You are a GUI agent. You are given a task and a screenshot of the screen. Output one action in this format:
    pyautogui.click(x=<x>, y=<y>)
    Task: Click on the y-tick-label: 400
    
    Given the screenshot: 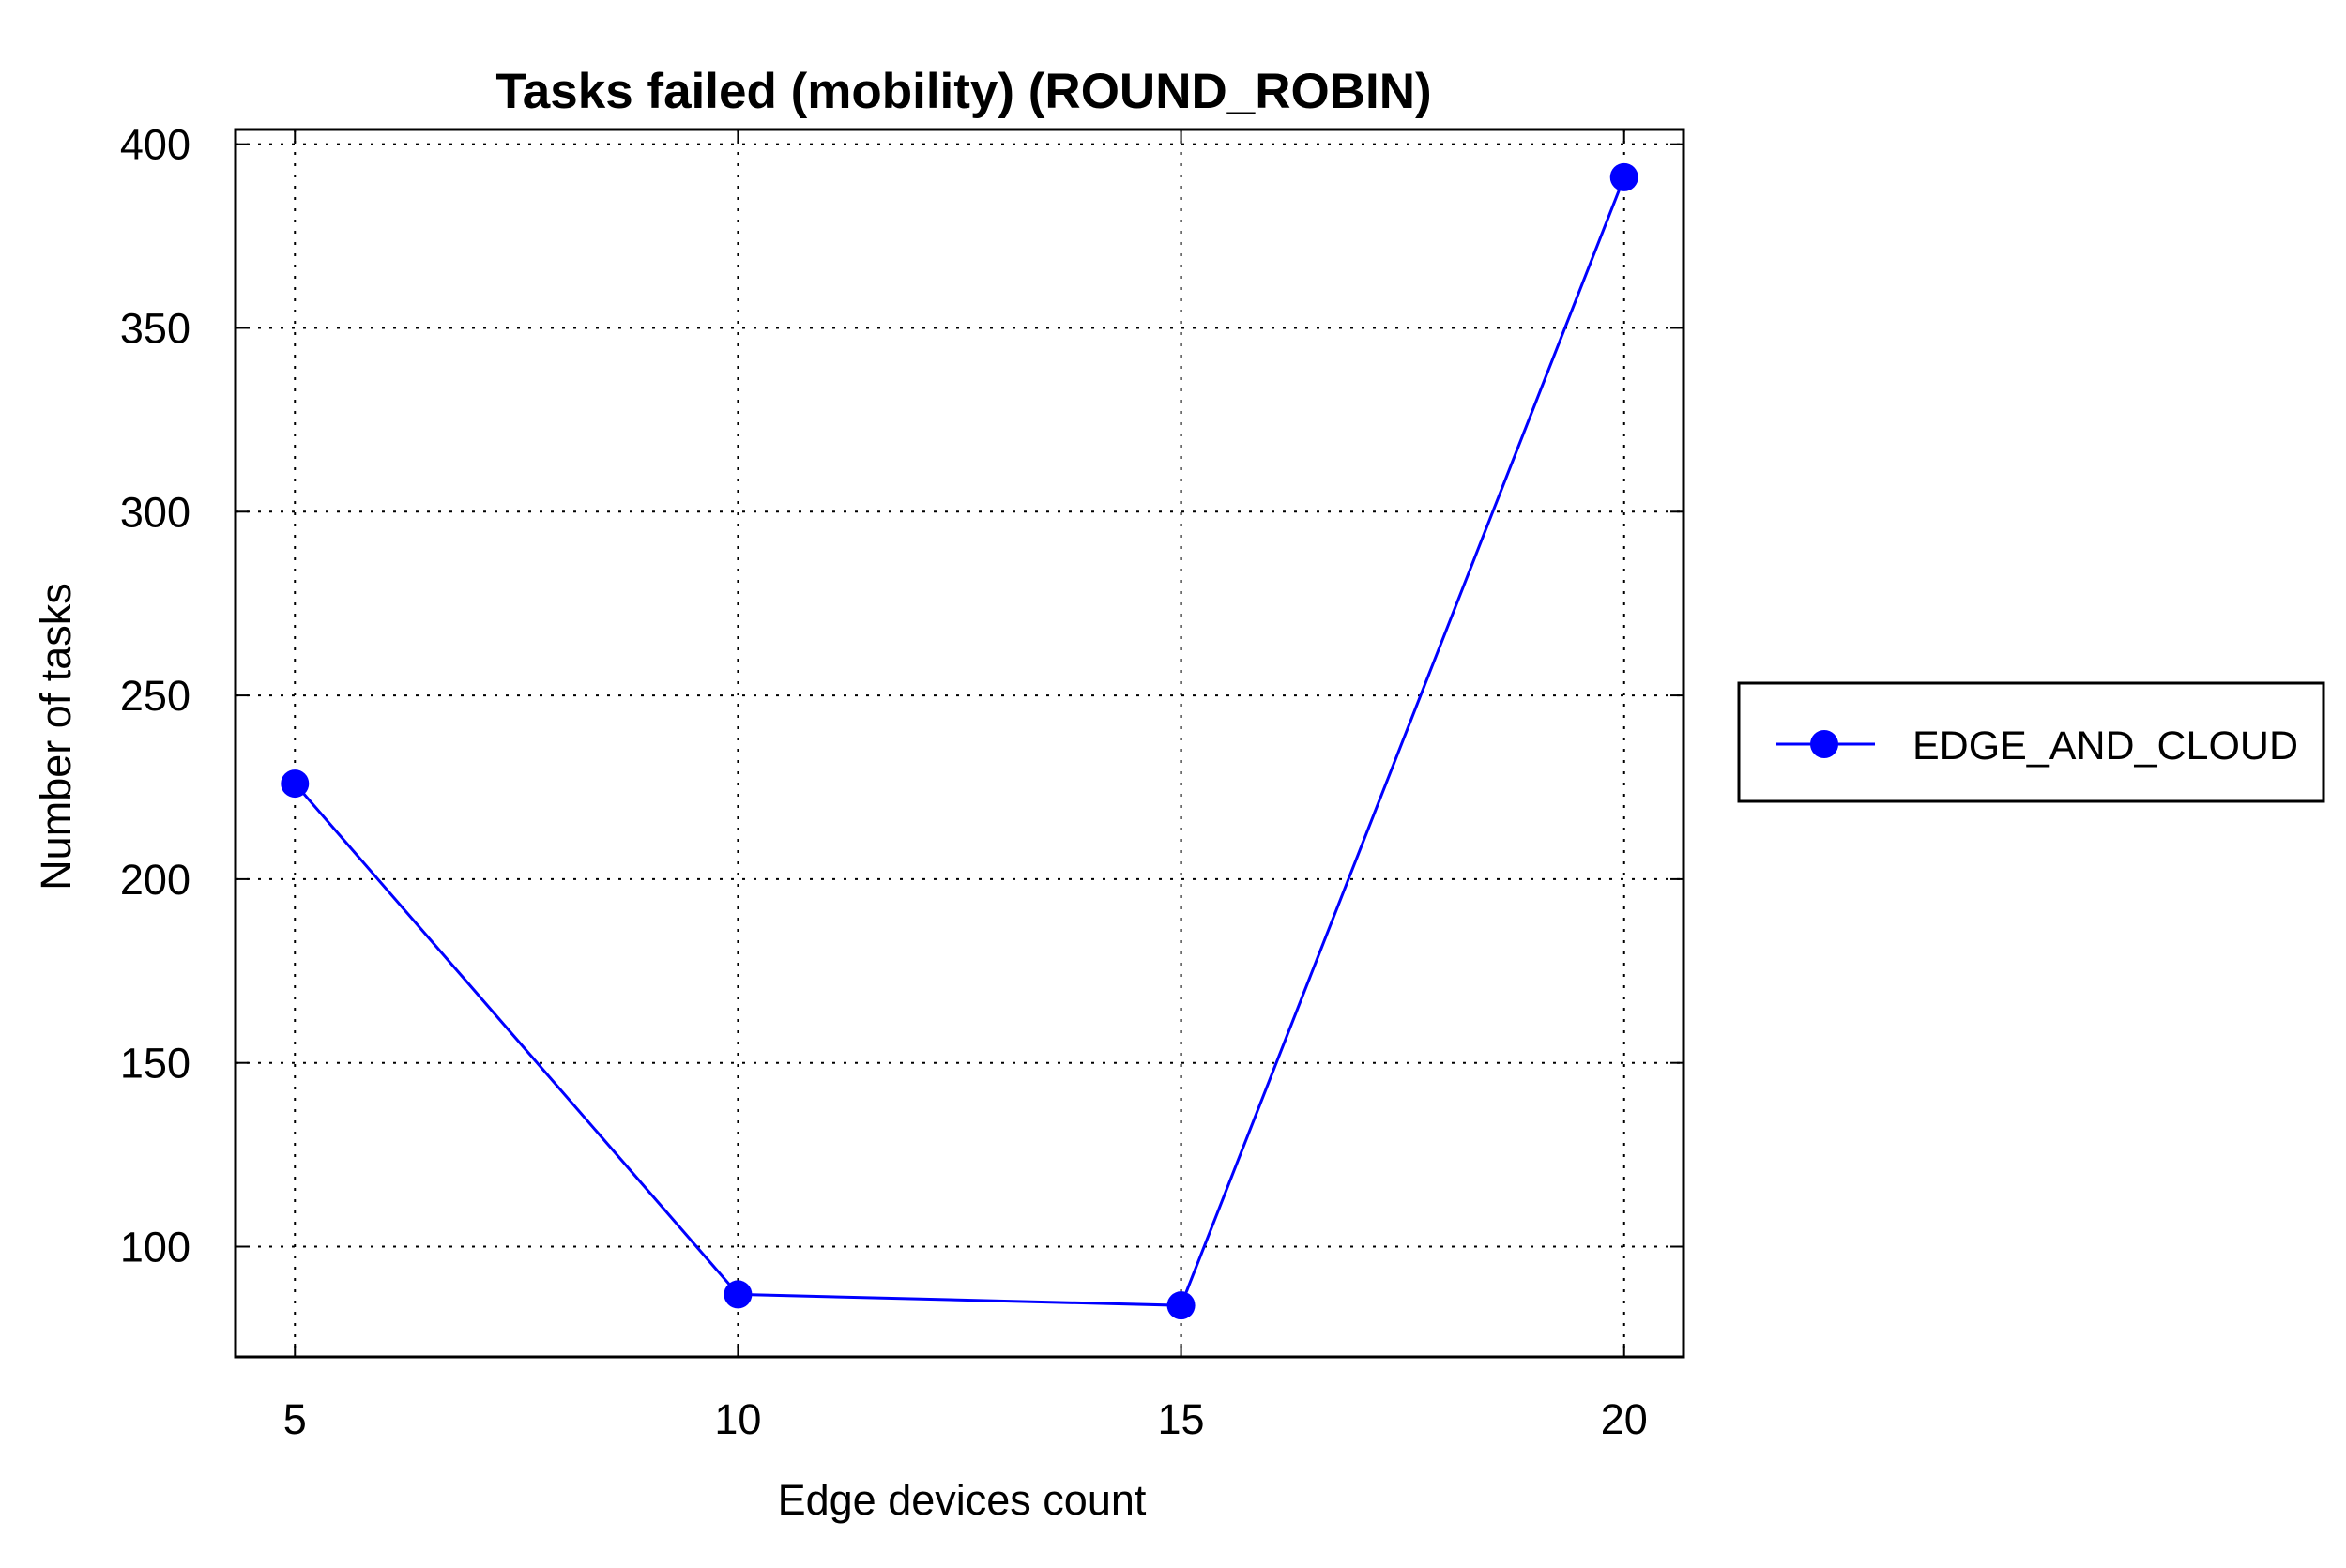 What is the action you would take?
    pyautogui.click(x=155, y=145)
    